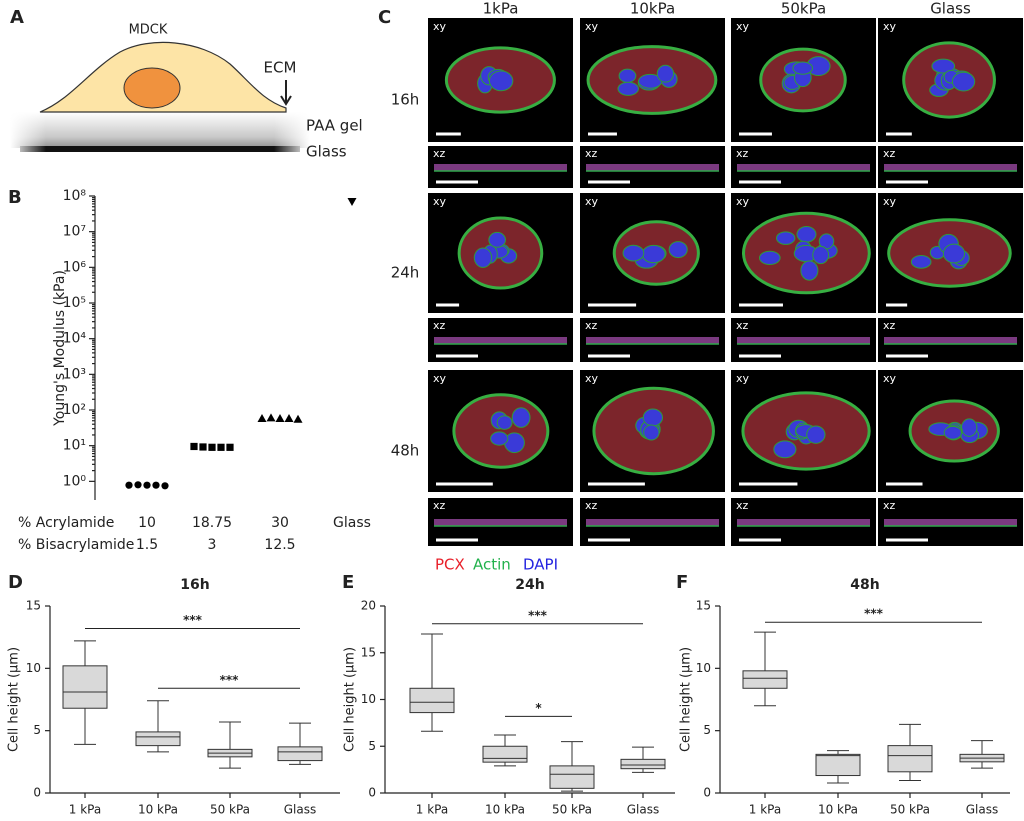 Image resolution: width=1024 pixels, height=821 pixels. I want to click on x-tick-label: 30, so click(280, 523).